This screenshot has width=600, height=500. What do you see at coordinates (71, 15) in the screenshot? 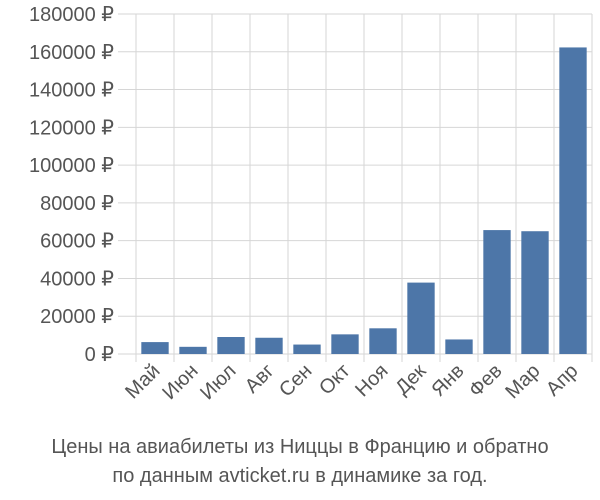
I see `y-tick-label: 180000 ₽` at bounding box center [71, 15].